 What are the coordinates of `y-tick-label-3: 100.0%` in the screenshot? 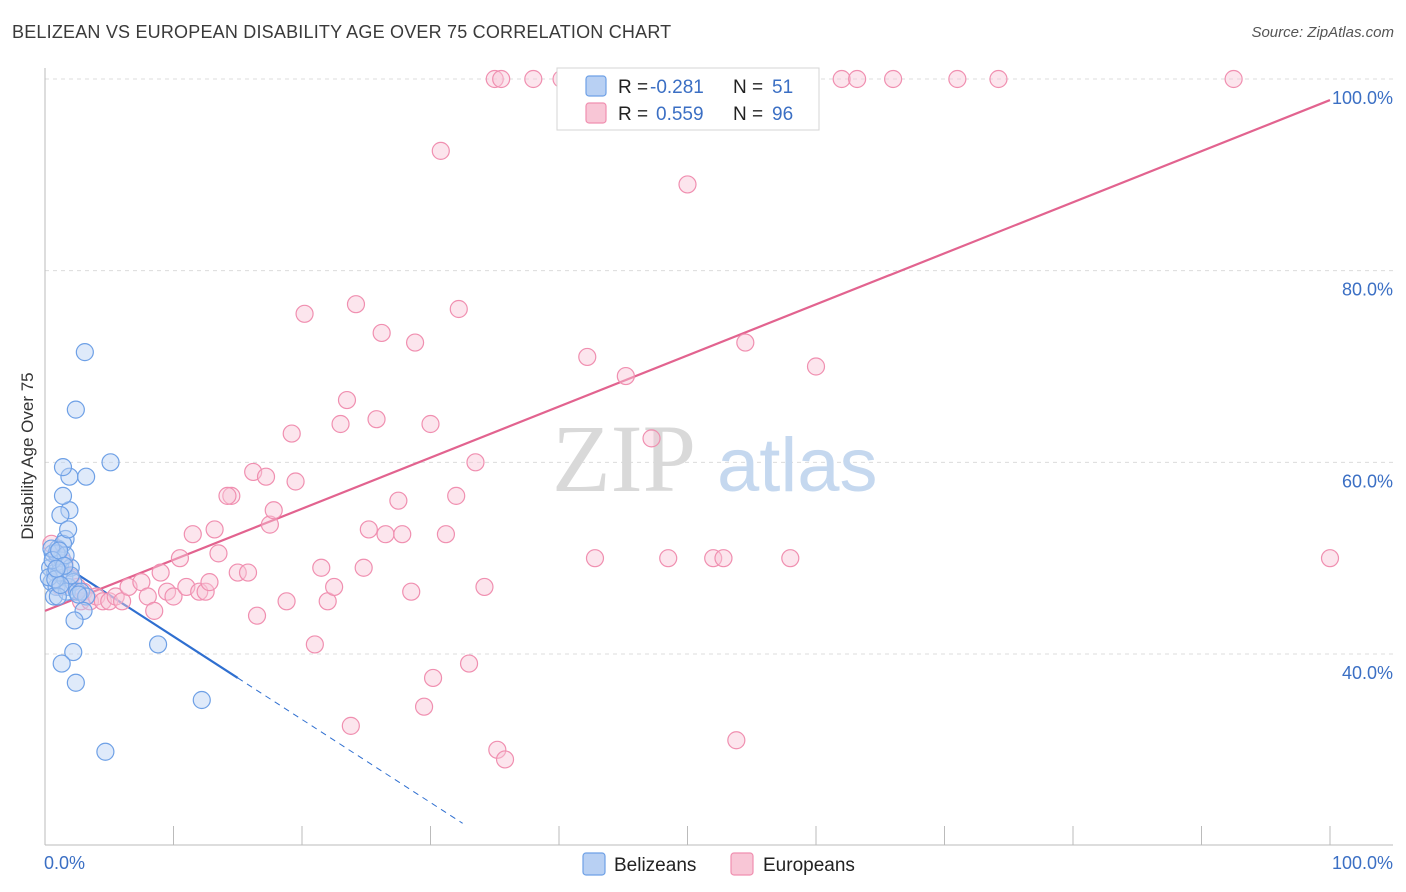 It's located at (1362, 98).